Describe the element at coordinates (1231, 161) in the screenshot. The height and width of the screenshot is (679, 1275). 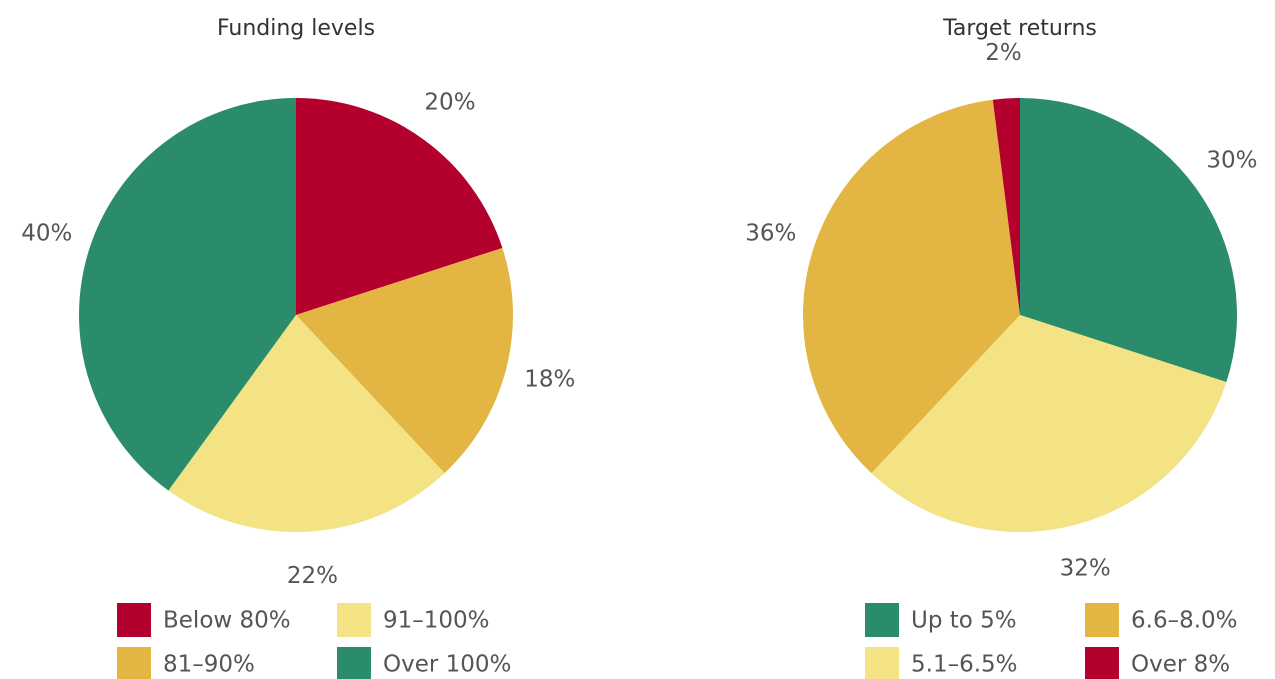
I see `data-label: 30%` at that location.